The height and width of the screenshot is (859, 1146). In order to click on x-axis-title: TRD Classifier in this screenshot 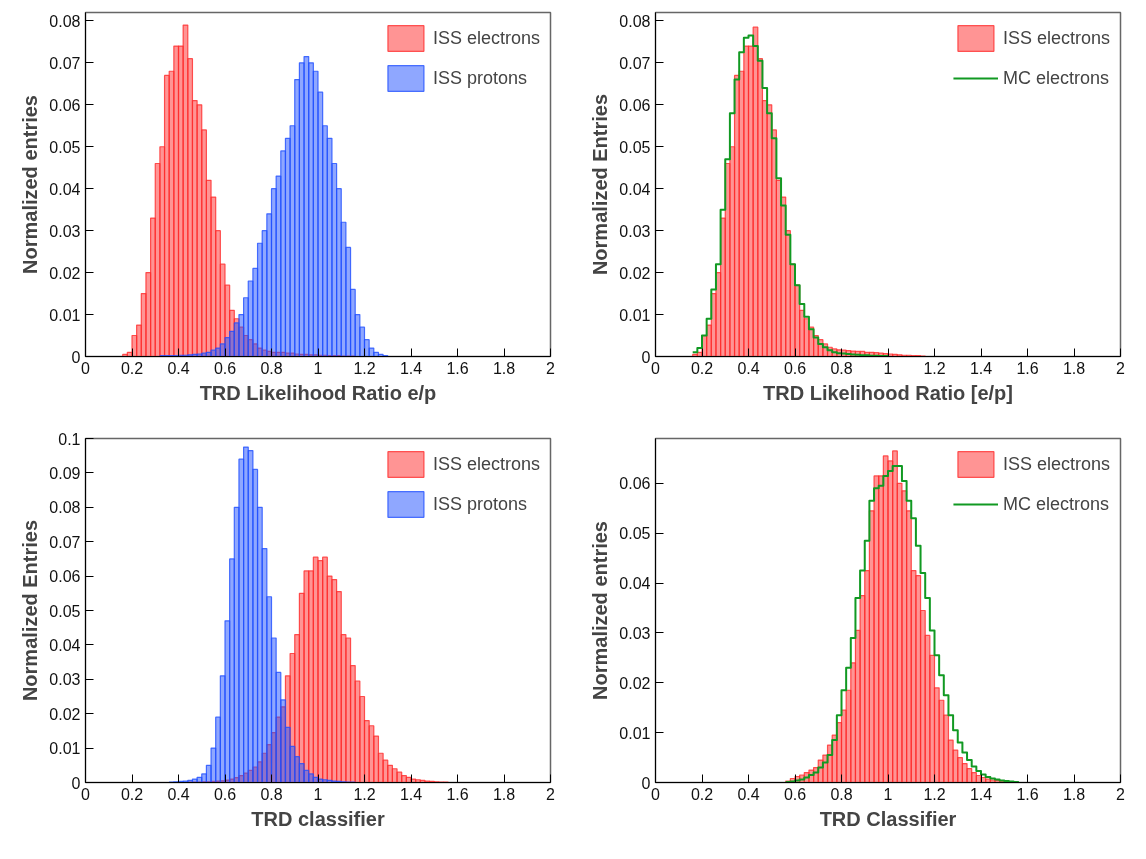, I will do `click(888, 818)`.